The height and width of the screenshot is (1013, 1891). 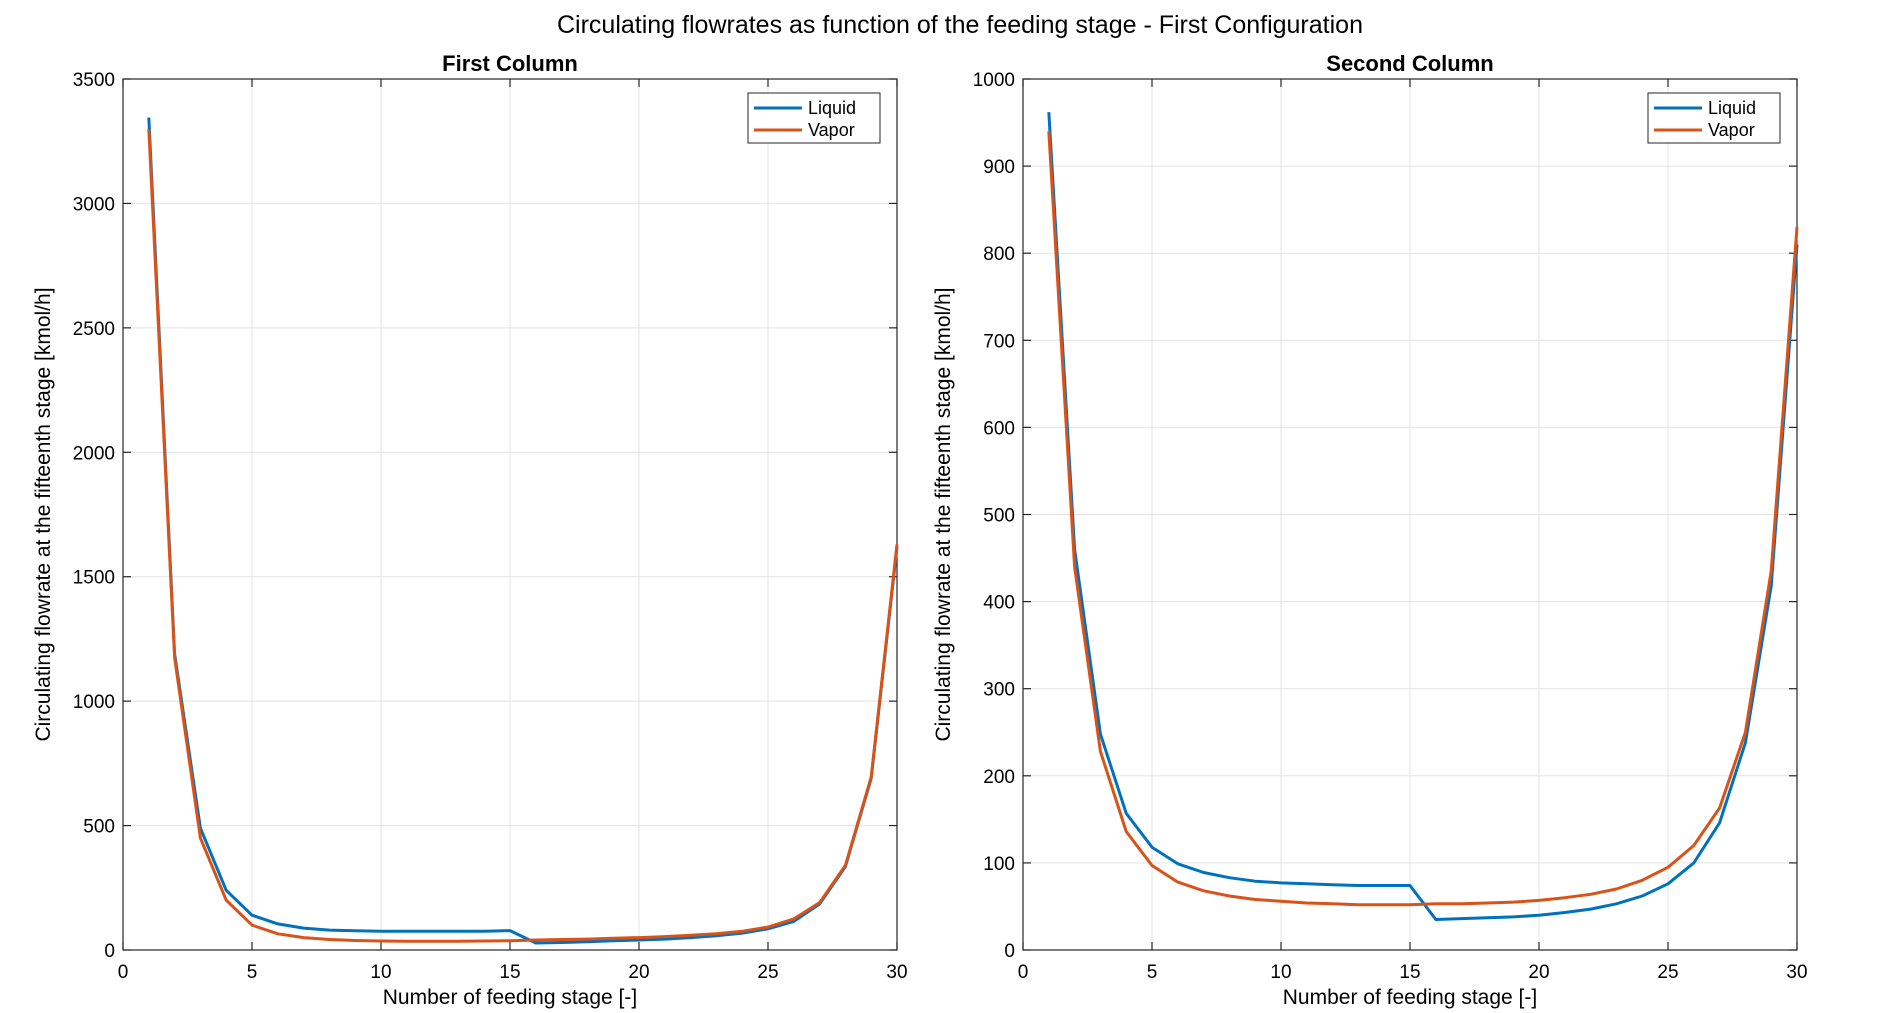 What do you see at coordinates (94, 453) in the screenshot?
I see `y-tick-label: 2000` at bounding box center [94, 453].